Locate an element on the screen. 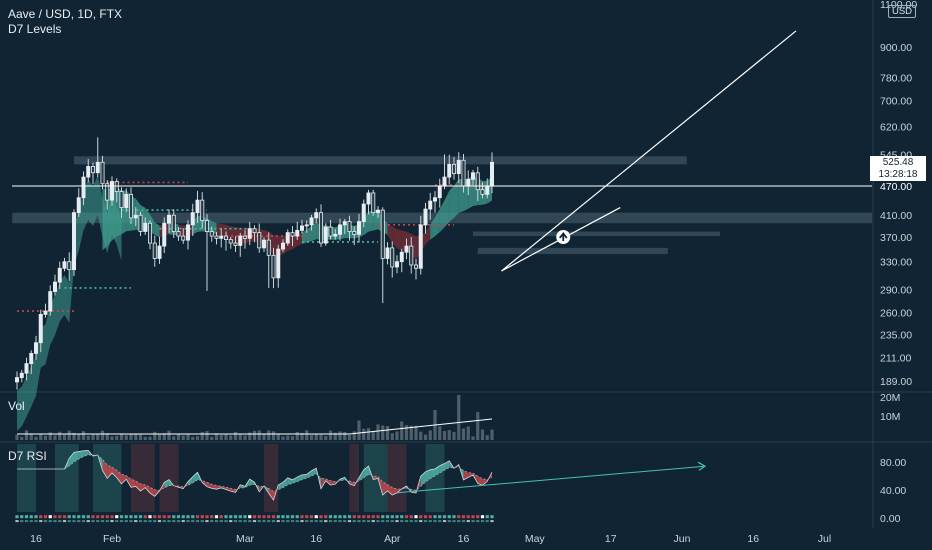 This screenshot has height=550, width=932. time-tick-label: 16 is located at coordinates (36, 539).